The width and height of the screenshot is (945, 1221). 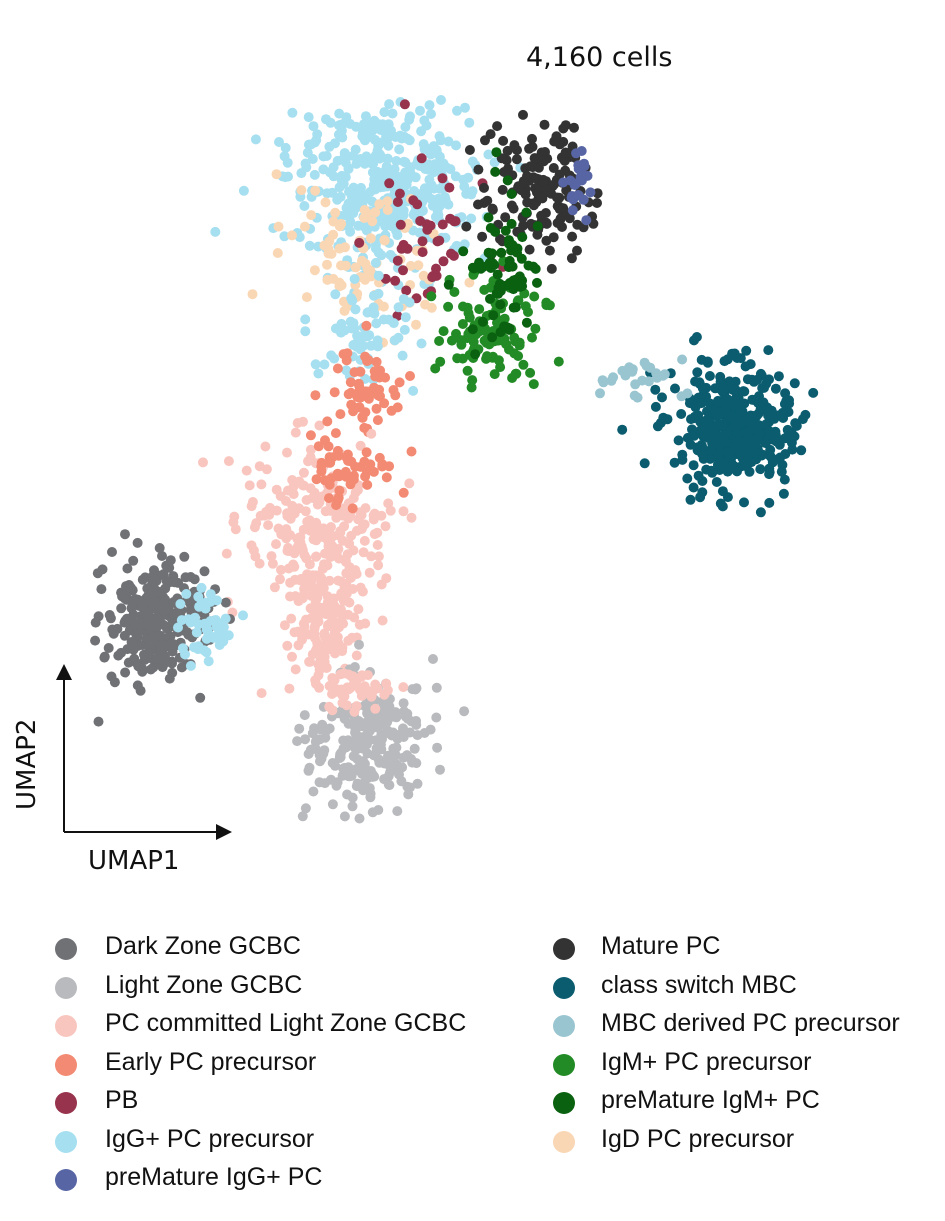 What do you see at coordinates (203, 946) in the screenshot?
I see `legend-label: Dark Zone GCBC` at bounding box center [203, 946].